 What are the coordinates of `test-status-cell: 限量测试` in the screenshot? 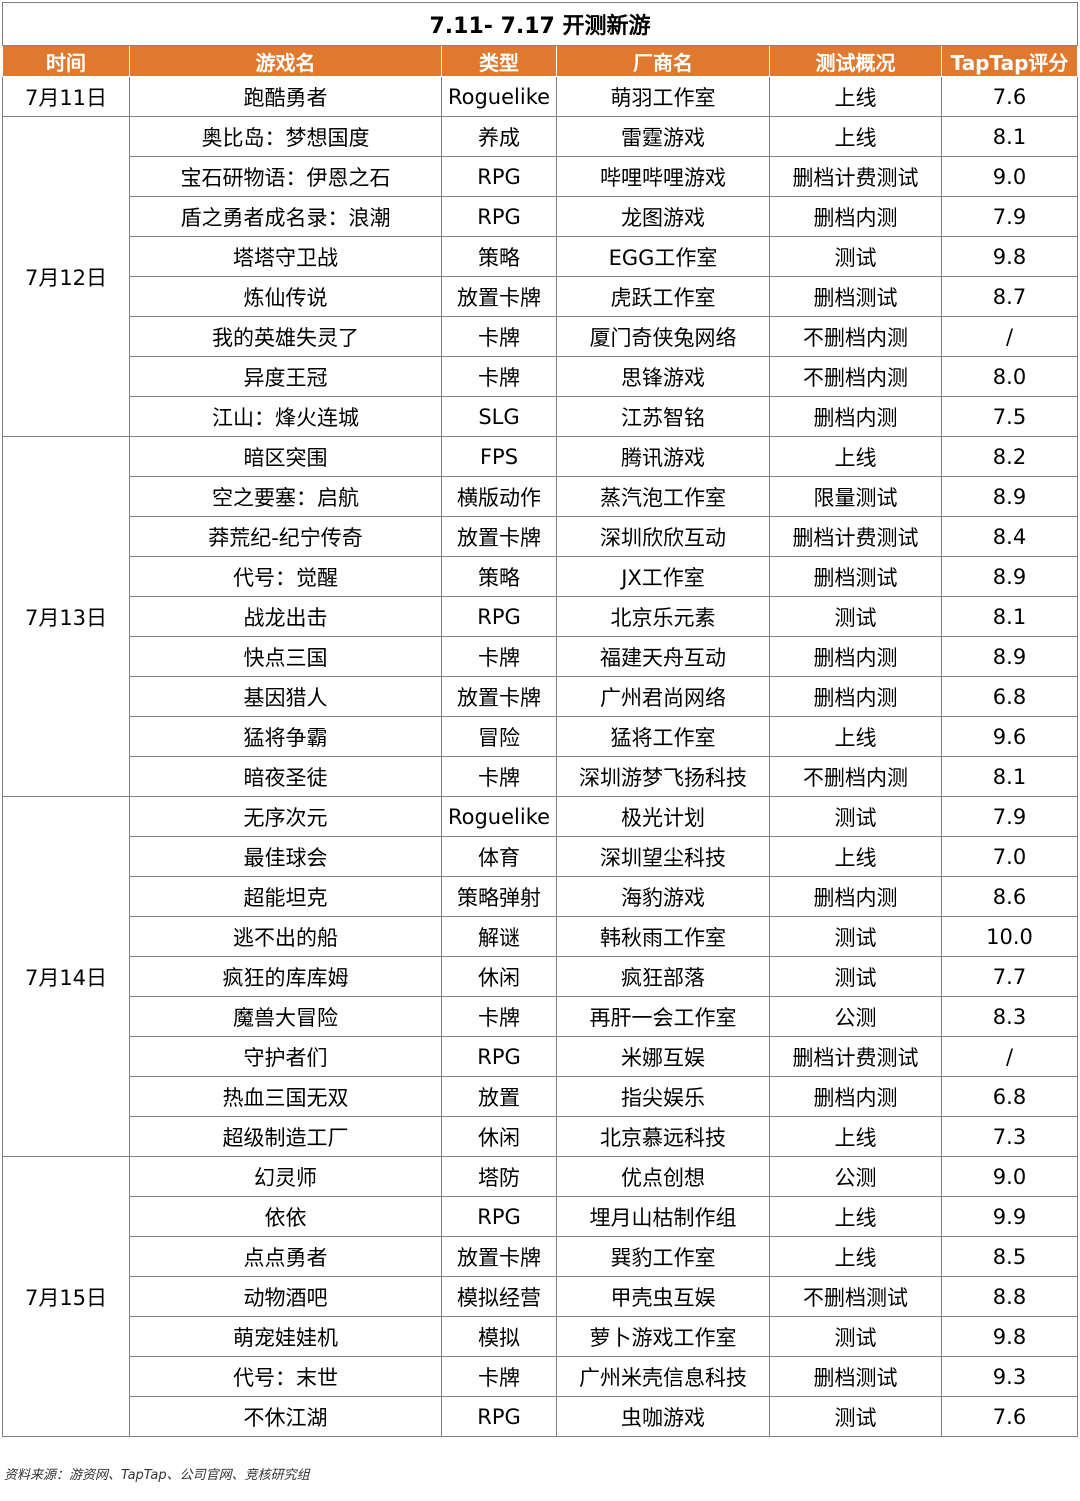 It's located at (855, 496).